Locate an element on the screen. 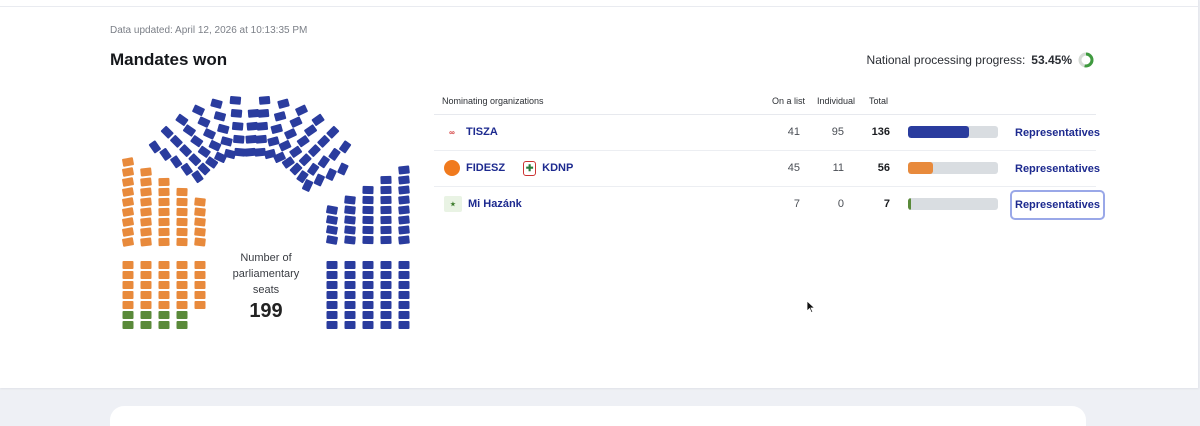 The height and width of the screenshot is (426, 1200). col-individual: Individual is located at coordinates (836, 101).